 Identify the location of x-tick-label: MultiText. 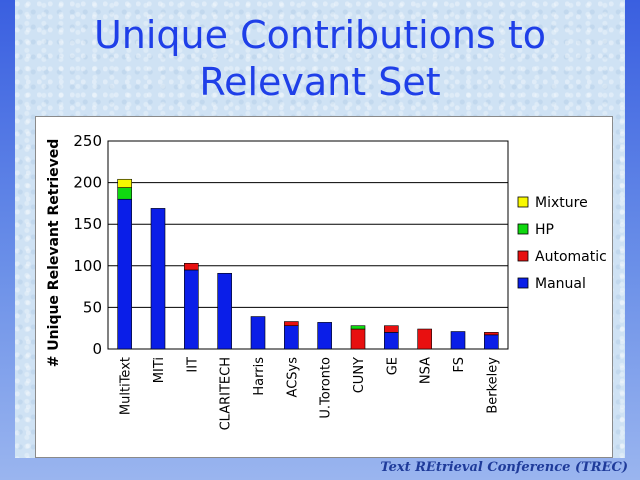
(126, 386).